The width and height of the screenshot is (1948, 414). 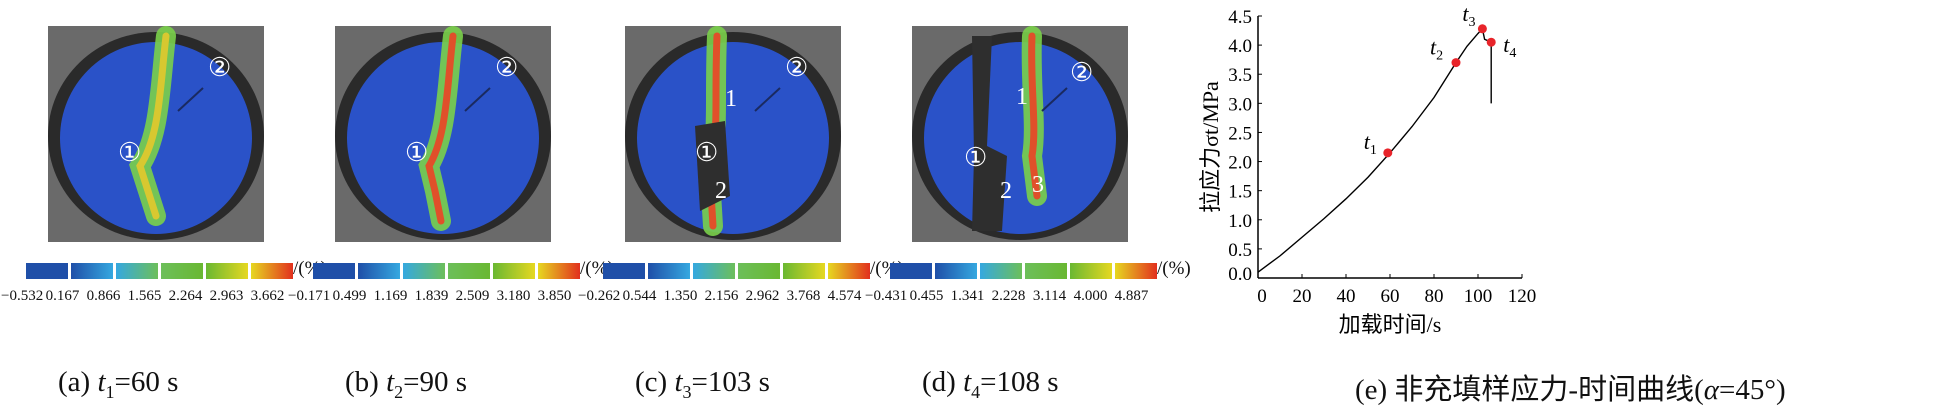 I want to click on colorbar-tick-label: 4.000, so click(x=1090, y=296).